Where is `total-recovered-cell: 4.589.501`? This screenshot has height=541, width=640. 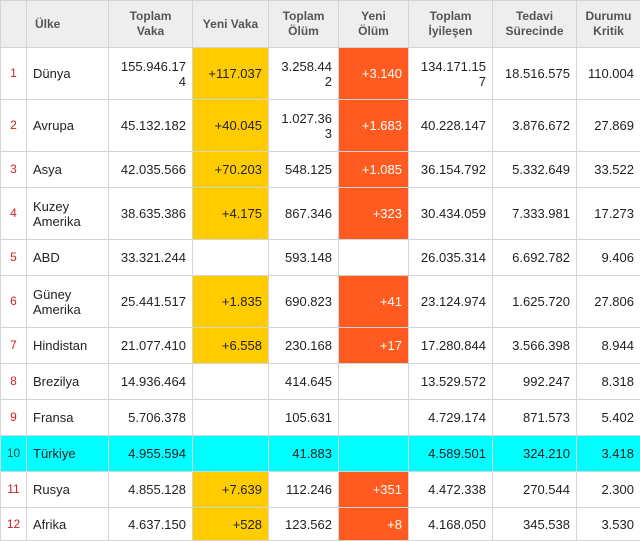 total-recovered-cell: 4.589.501 is located at coordinates (451, 454).